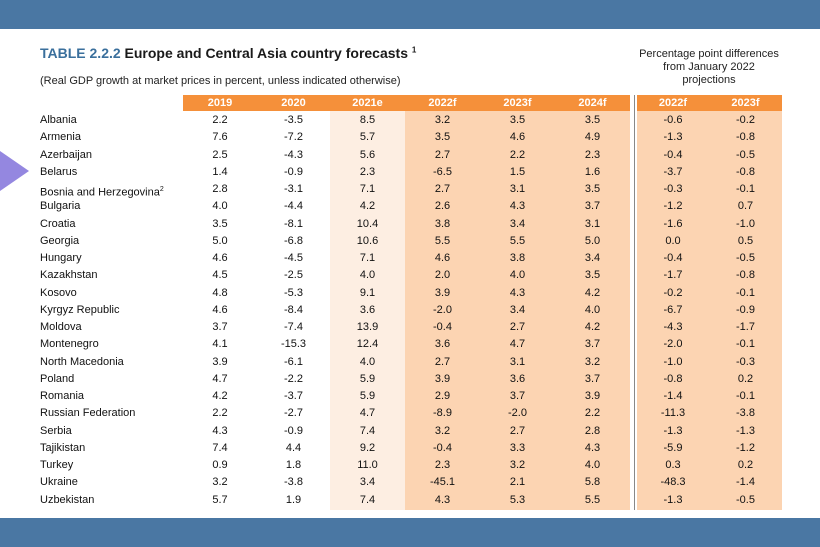 This screenshot has width=820, height=547. What do you see at coordinates (517, 413) in the screenshot?
I see `growth-value: -2.0` at bounding box center [517, 413].